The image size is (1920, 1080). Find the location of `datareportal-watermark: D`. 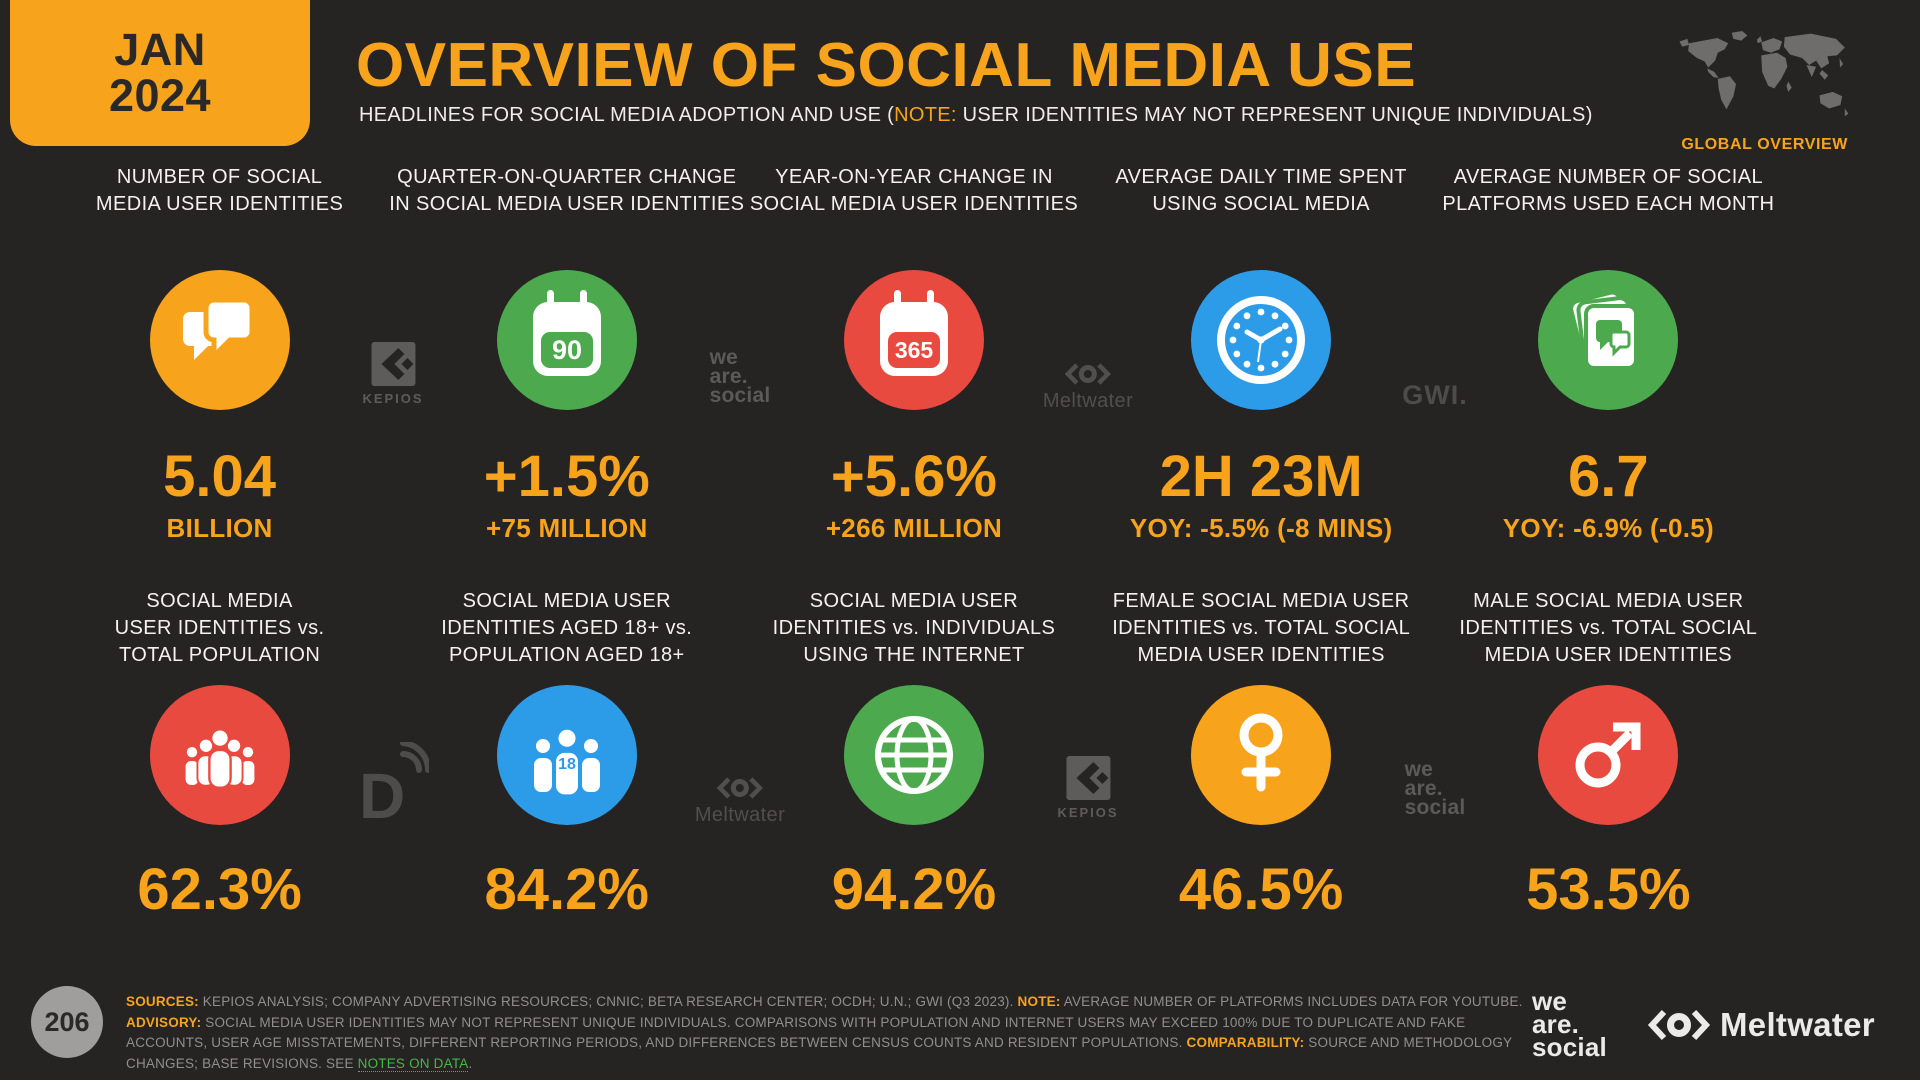

datareportal-watermark: D is located at coordinates (393, 783).